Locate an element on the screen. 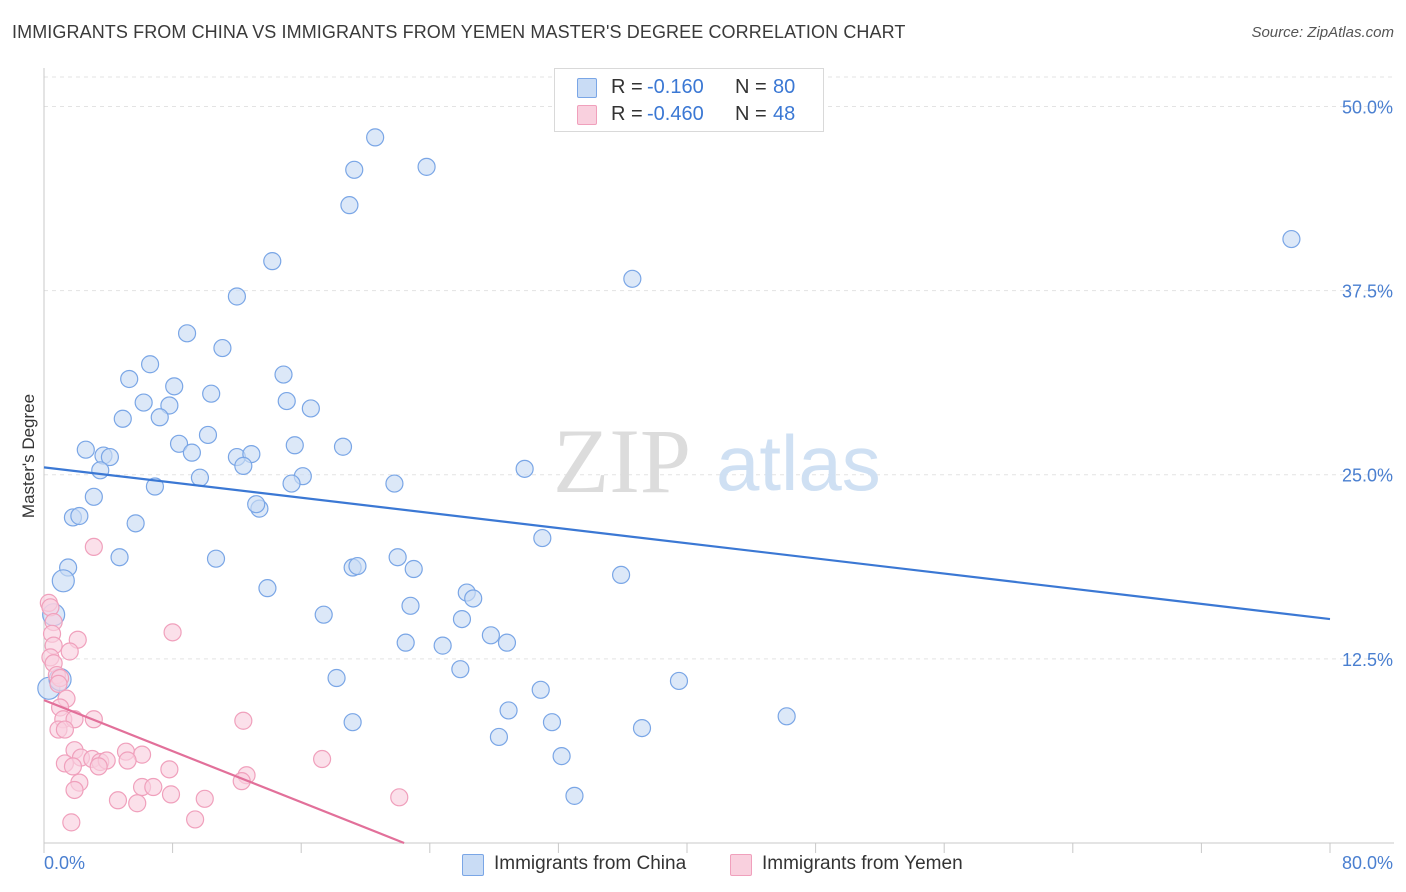  legend-n-value: 48 is located at coordinates (784, 114).